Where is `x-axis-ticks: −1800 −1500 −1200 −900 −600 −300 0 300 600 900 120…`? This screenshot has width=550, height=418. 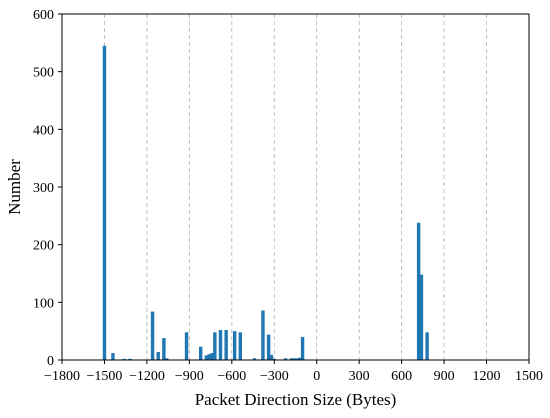 x-axis-ticks: −1800 −1500 −1200 −900 −600 −300 0 300 600 900 120… is located at coordinates (293, 372).